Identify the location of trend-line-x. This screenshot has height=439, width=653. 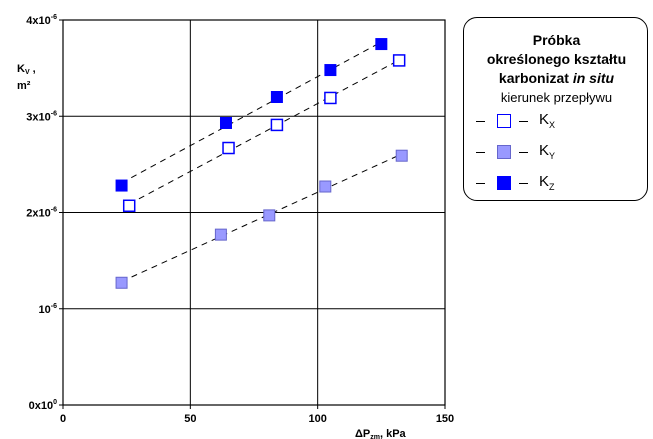
(264, 132).